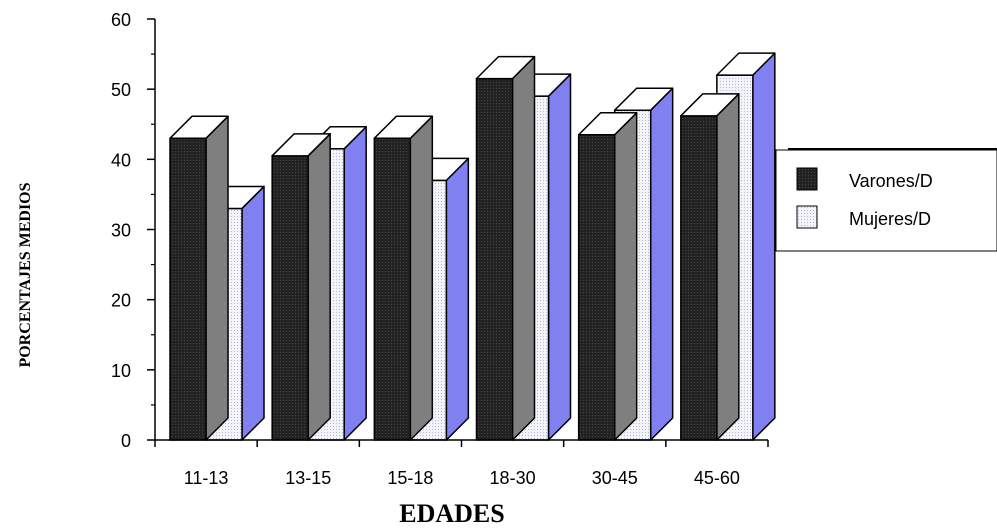 The width and height of the screenshot is (997, 531). I want to click on y-tick-label: 60, so click(121, 20).